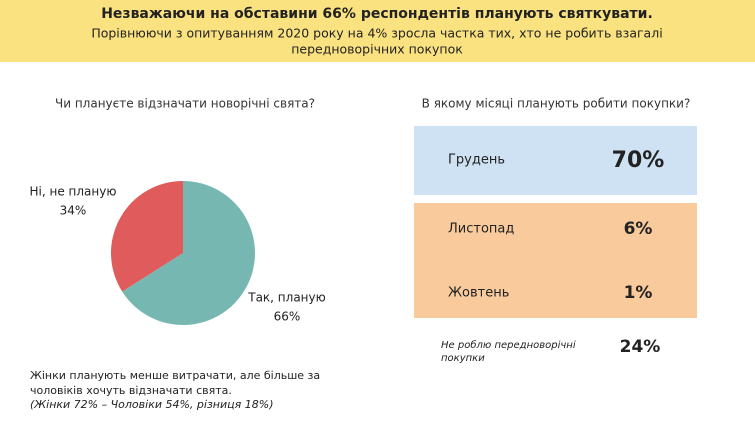 The width and height of the screenshot is (755, 429). Describe the element at coordinates (555, 260) in the screenshot. I see `panel-secondary` at that location.